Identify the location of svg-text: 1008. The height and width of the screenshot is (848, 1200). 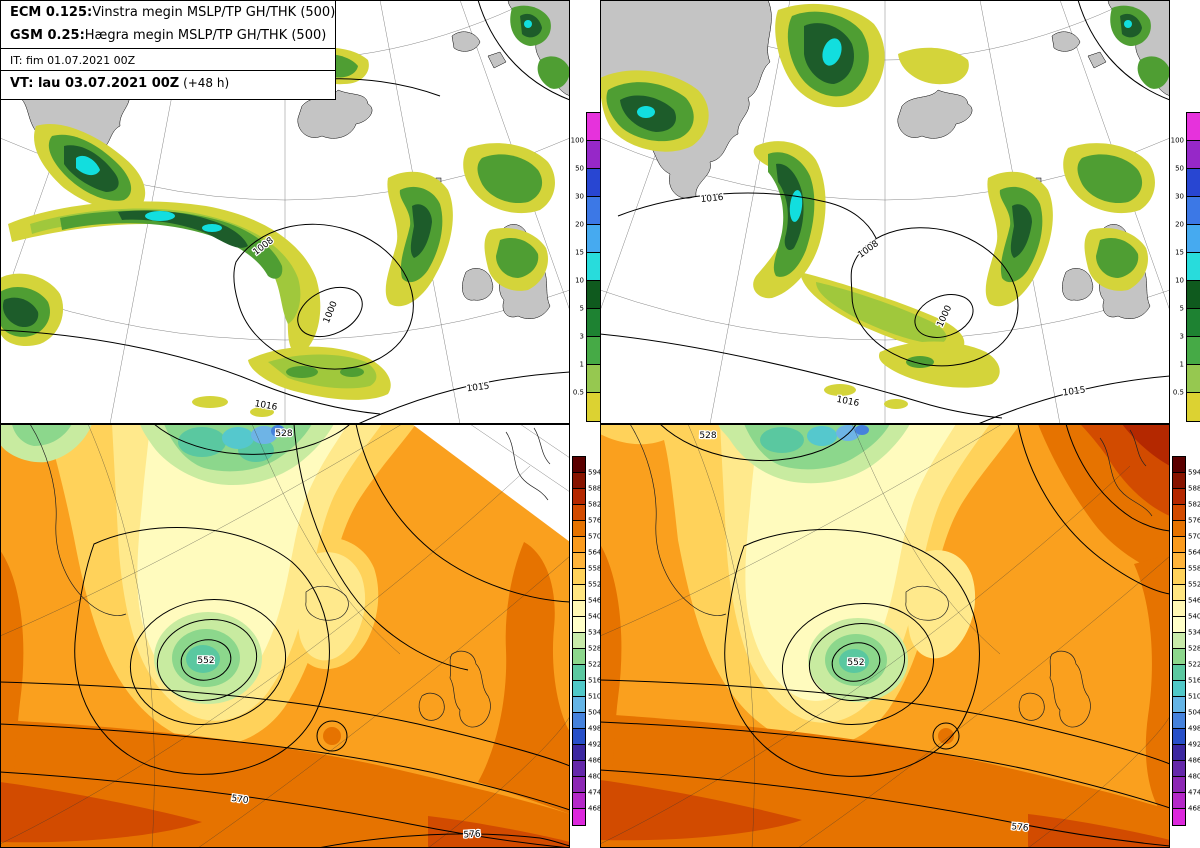
(868, 250).